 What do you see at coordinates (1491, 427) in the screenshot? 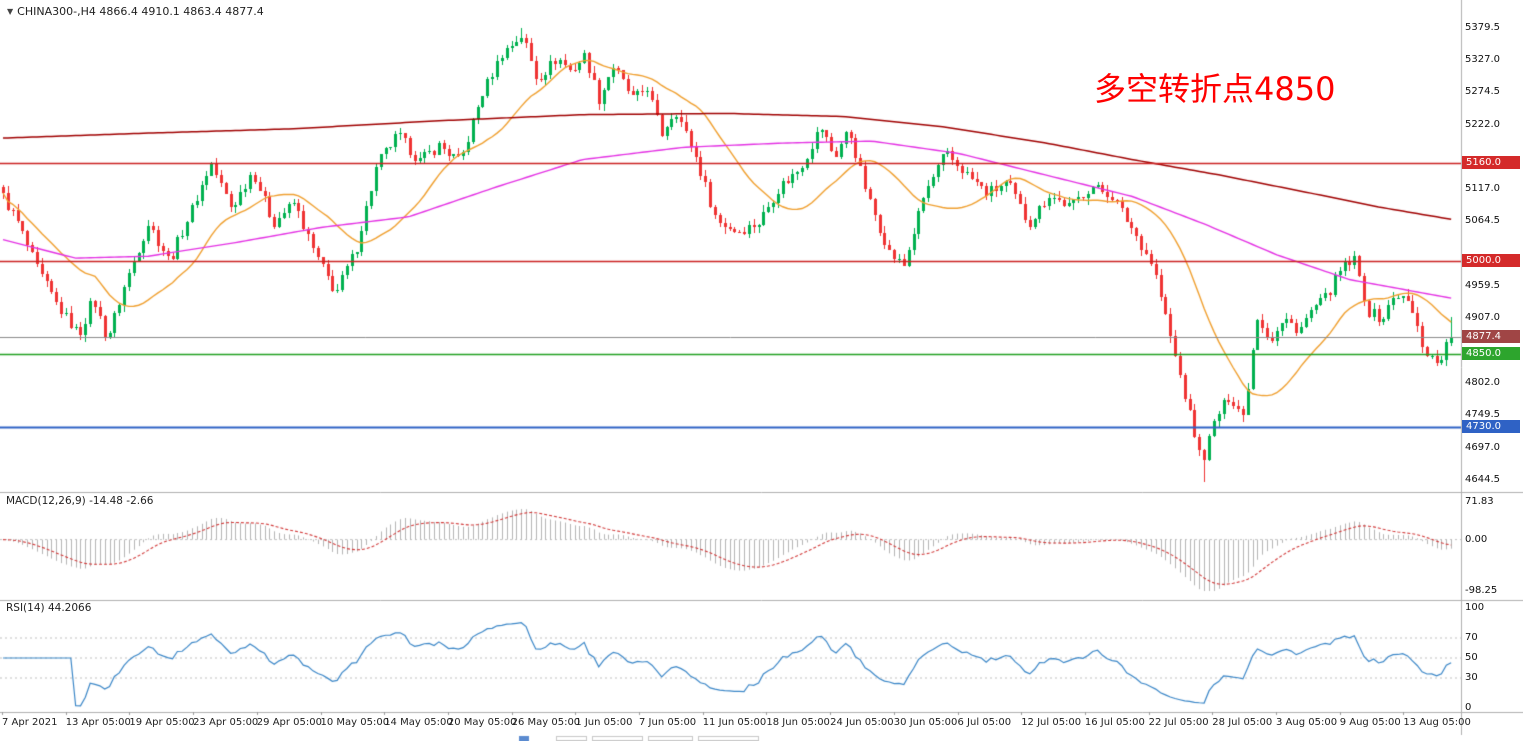
I see `price-tag-4730.0: 4730.0` at bounding box center [1491, 427].